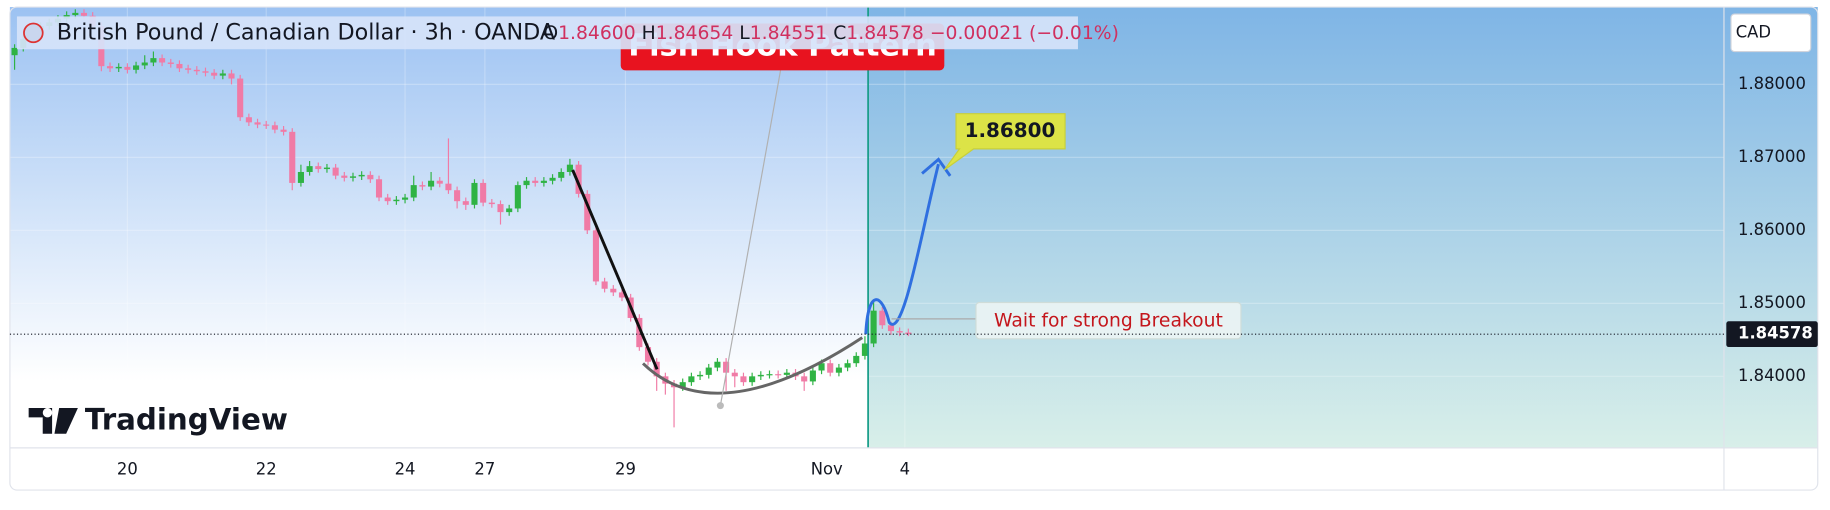  I want to click on x-tick-label: 22, so click(266, 469).